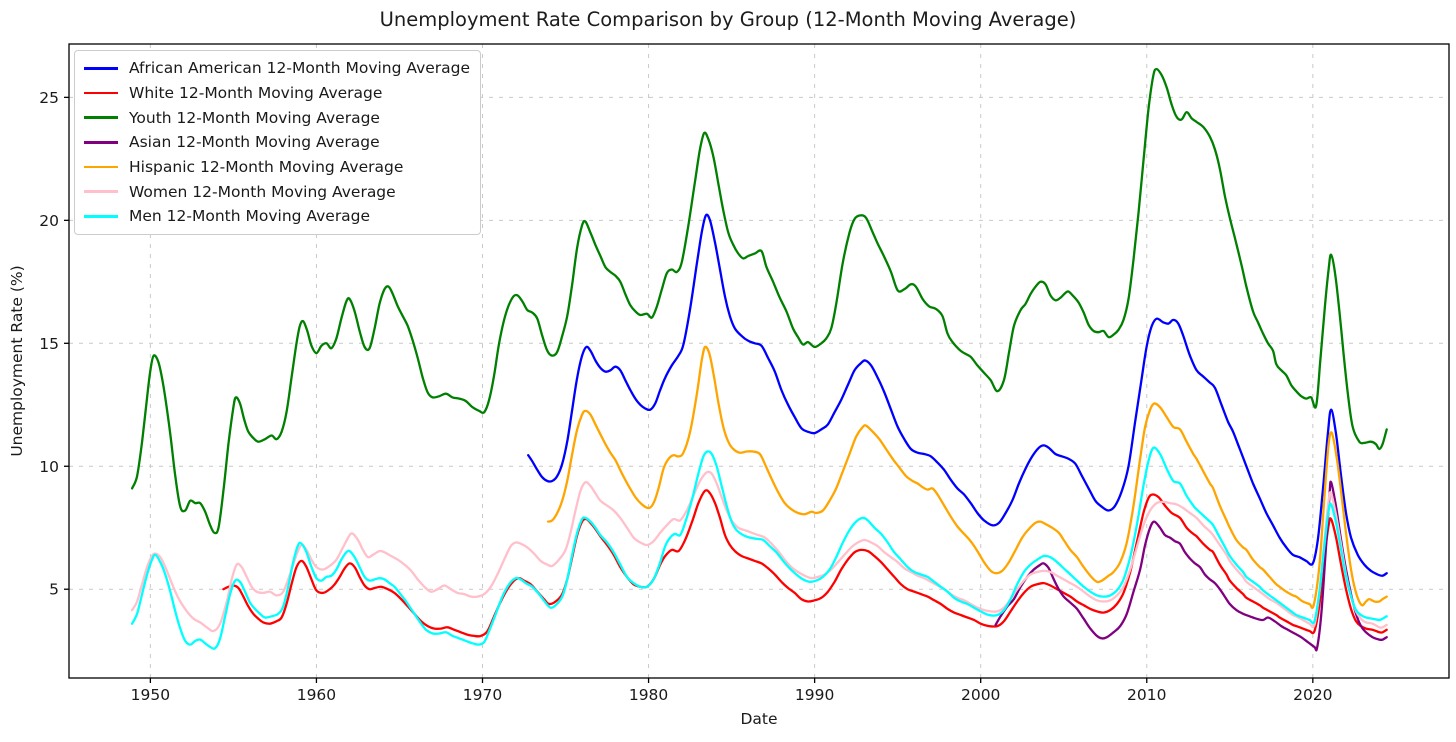 The width and height of the screenshot is (1456, 742). I want to click on legend-item-1: White 12-Month Moving Average, so click(277, 93).